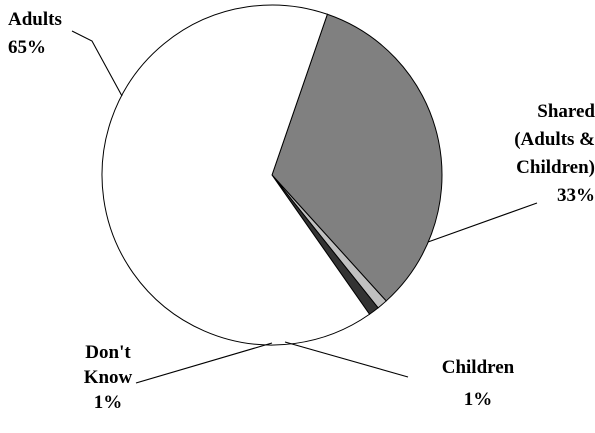  Describe the element at coordinates (554, 153) in the screenshot. I see `slice-label-shared-adults-children: Shared (Adults & Children) 33%` at that location.